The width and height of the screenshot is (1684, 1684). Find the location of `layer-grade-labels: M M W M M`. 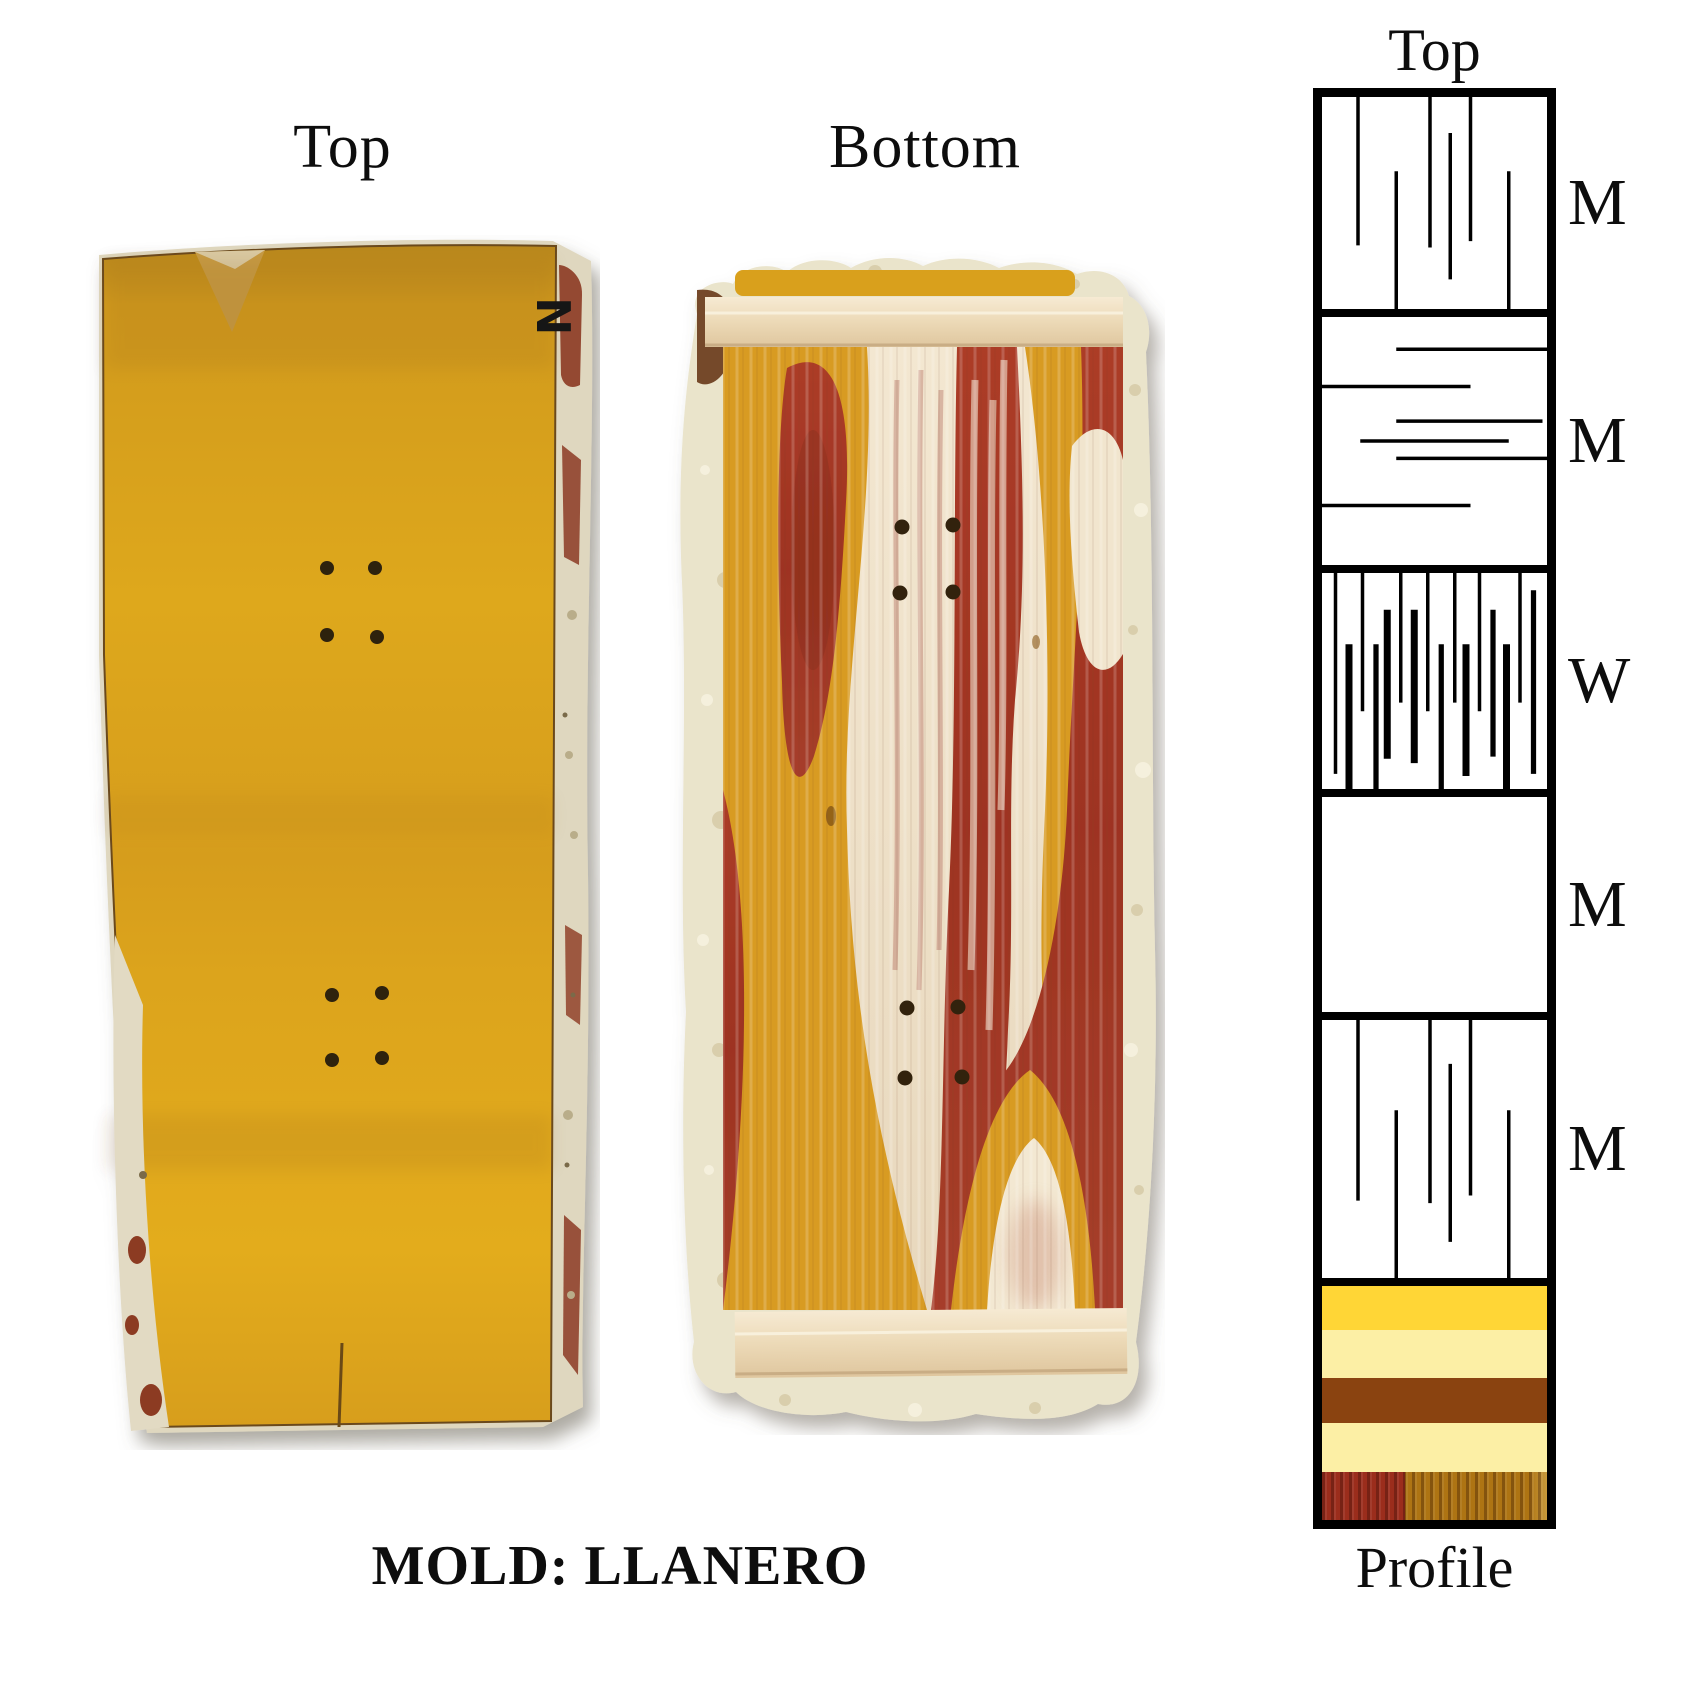

layer-grade-labels: M M W M M is located at coordinates (1623, 808).